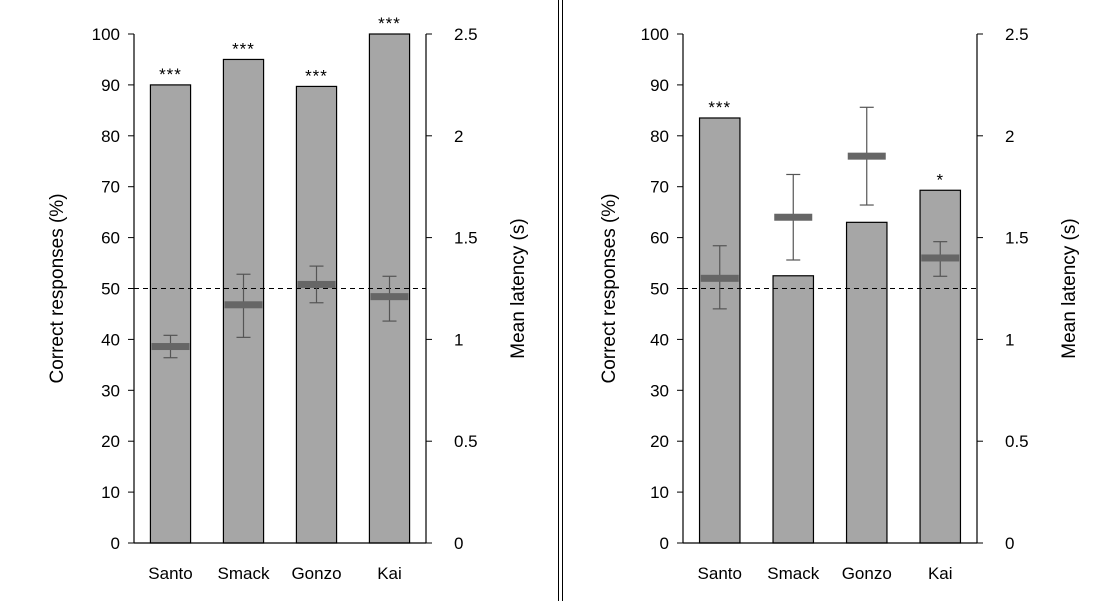 The width and height of the screenshot is (1100, 606). I want to click on bar-smack, so click(793, 409).